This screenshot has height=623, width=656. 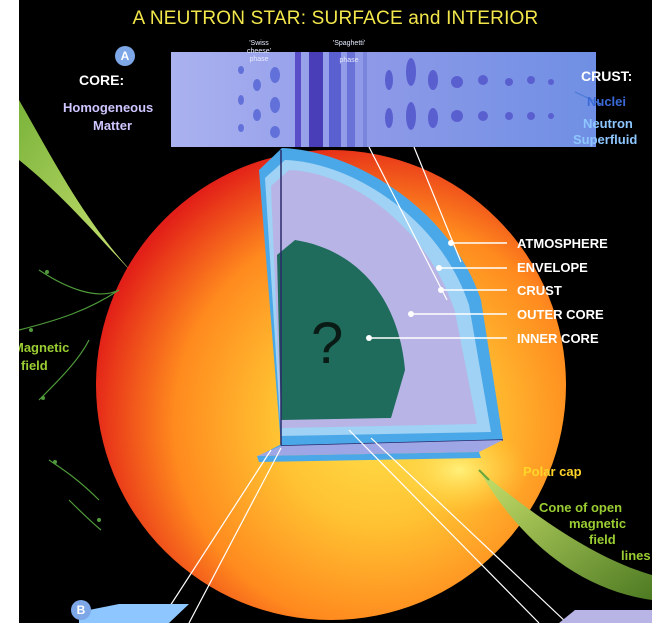 I want to click on swiss-line3: phase, so click(x=259, y=59).